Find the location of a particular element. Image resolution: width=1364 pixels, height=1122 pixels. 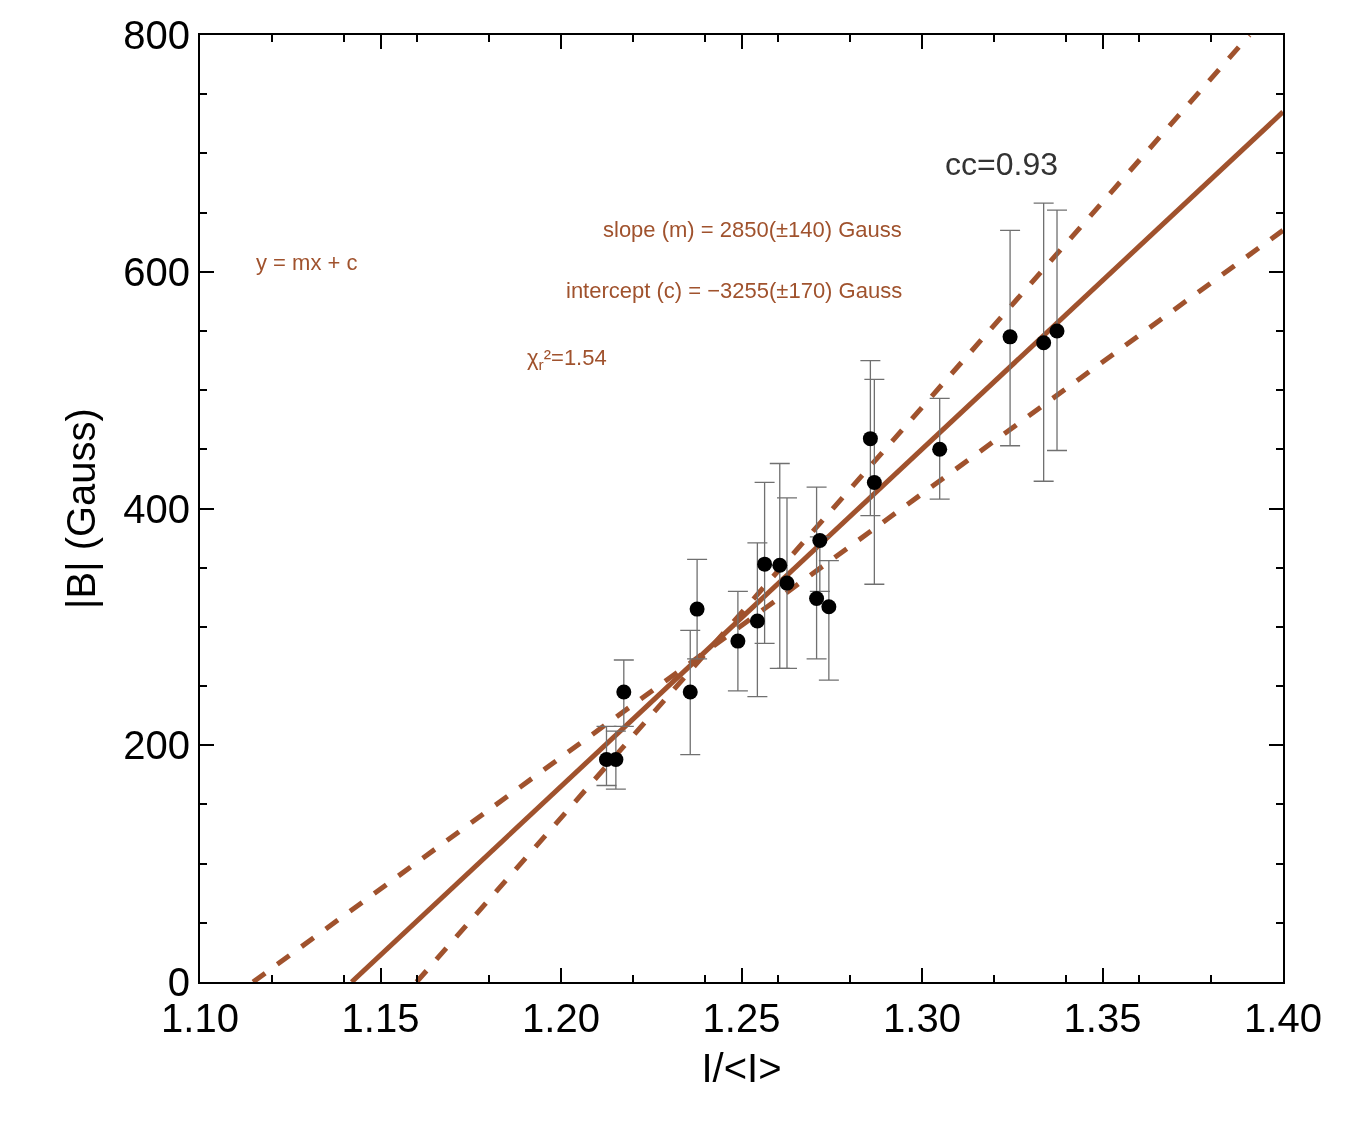

x-tick-label: 1.25 is located at coordinates (741, 1018).